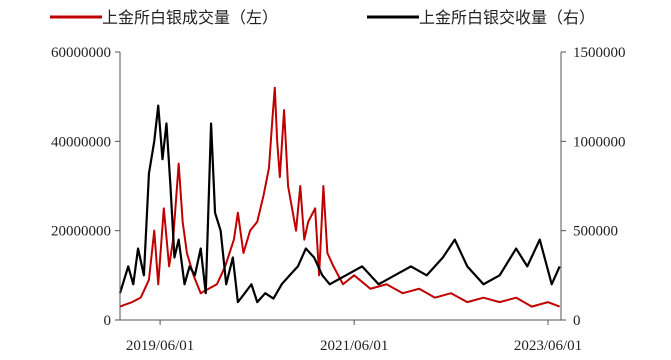 This screenshot has height=360, width=671. I want to click on y-left-tick-label: 20000000, so click(81, 232).